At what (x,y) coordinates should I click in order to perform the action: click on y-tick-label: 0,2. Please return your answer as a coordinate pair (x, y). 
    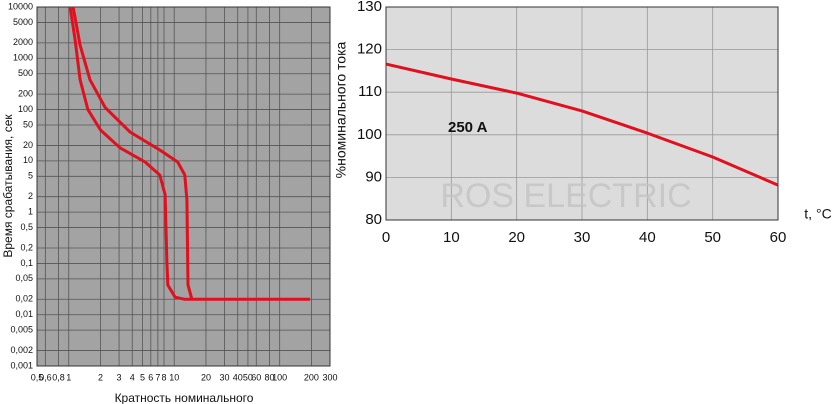
    Looking at the image, I should click on (26, 247).